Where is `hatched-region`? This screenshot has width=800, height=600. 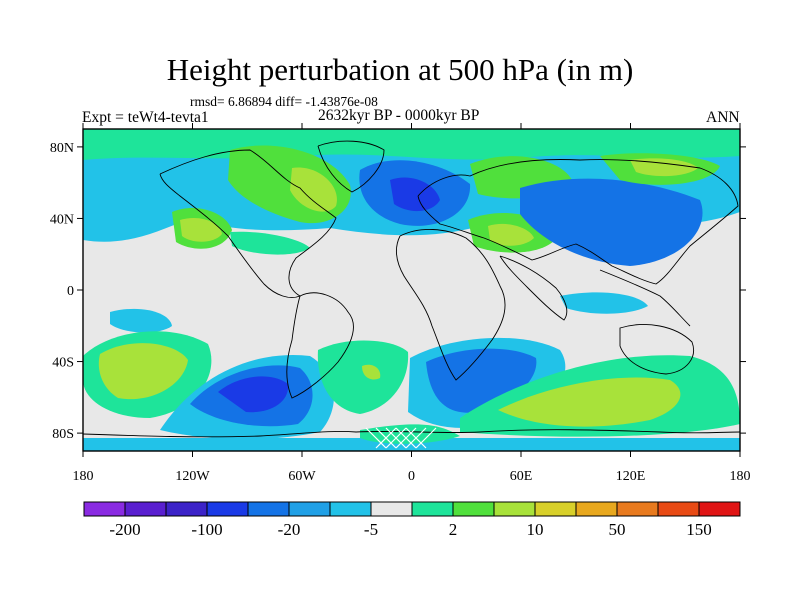 hatched-region is located at coordinates (401, 438).